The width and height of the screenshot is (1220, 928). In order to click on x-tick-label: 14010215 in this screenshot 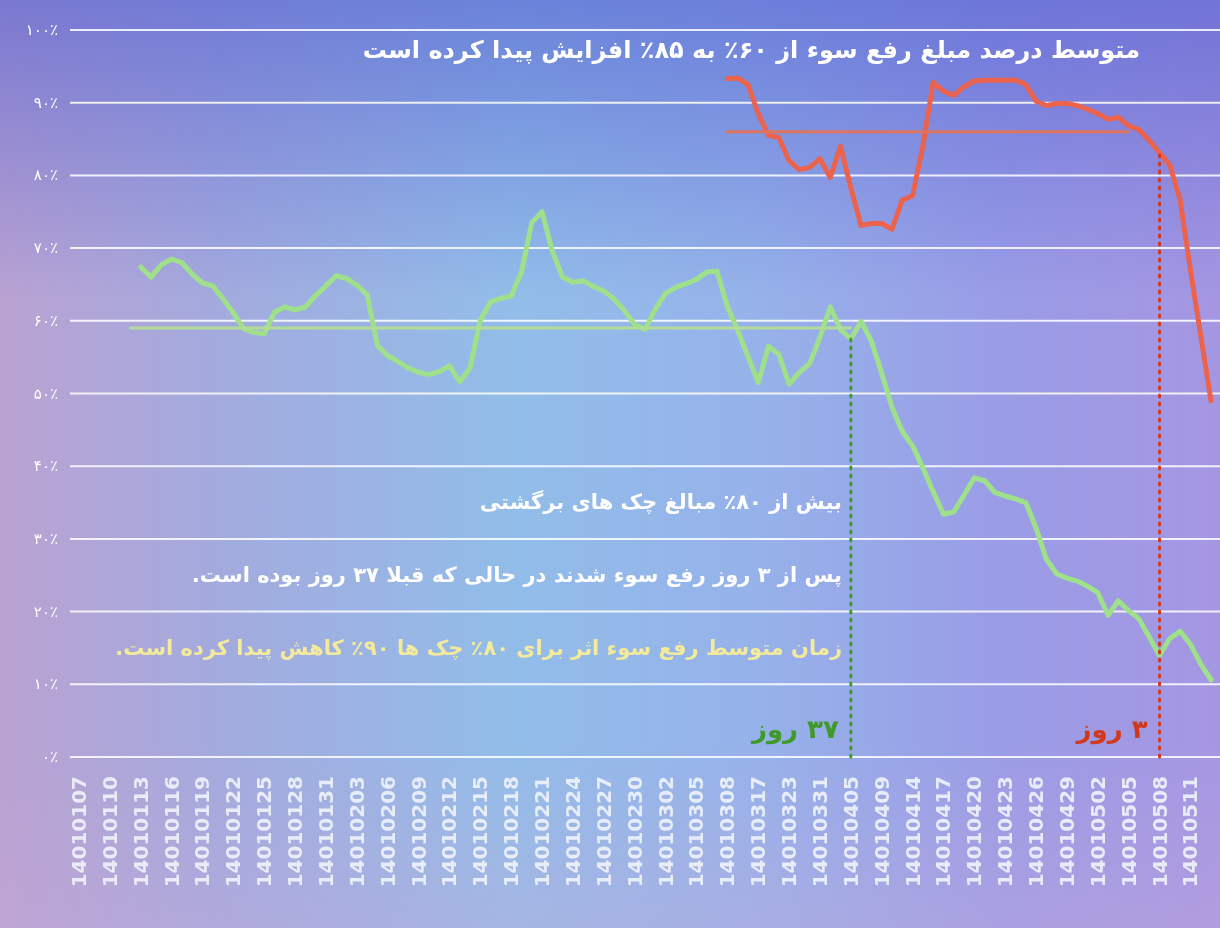, I will do `click(480, 832)`.